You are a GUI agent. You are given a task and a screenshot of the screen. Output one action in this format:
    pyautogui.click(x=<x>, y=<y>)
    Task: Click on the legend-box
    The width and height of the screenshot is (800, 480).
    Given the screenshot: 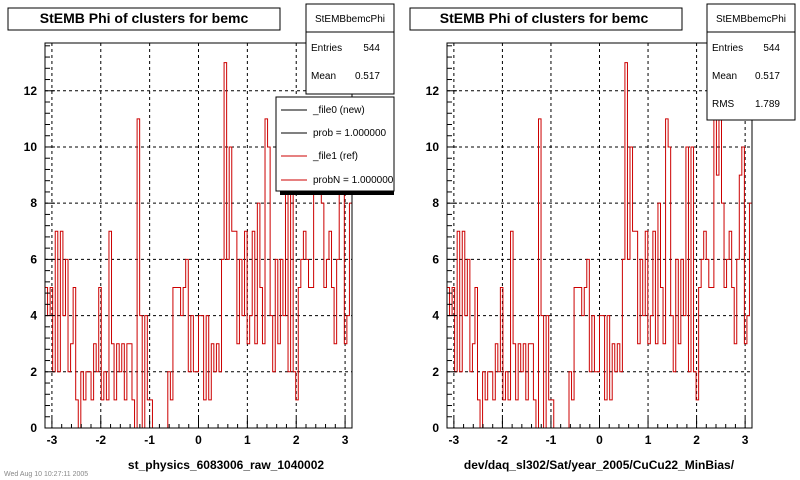 What is the action you would take?
    pyautogui.click(x=335, y=144)
    